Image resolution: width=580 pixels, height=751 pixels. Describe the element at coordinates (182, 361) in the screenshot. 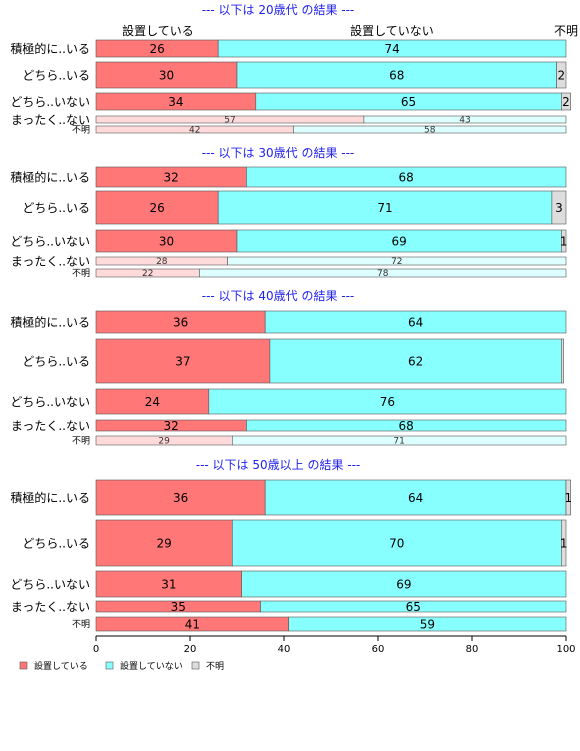

I see `data-label: 37` at that location.